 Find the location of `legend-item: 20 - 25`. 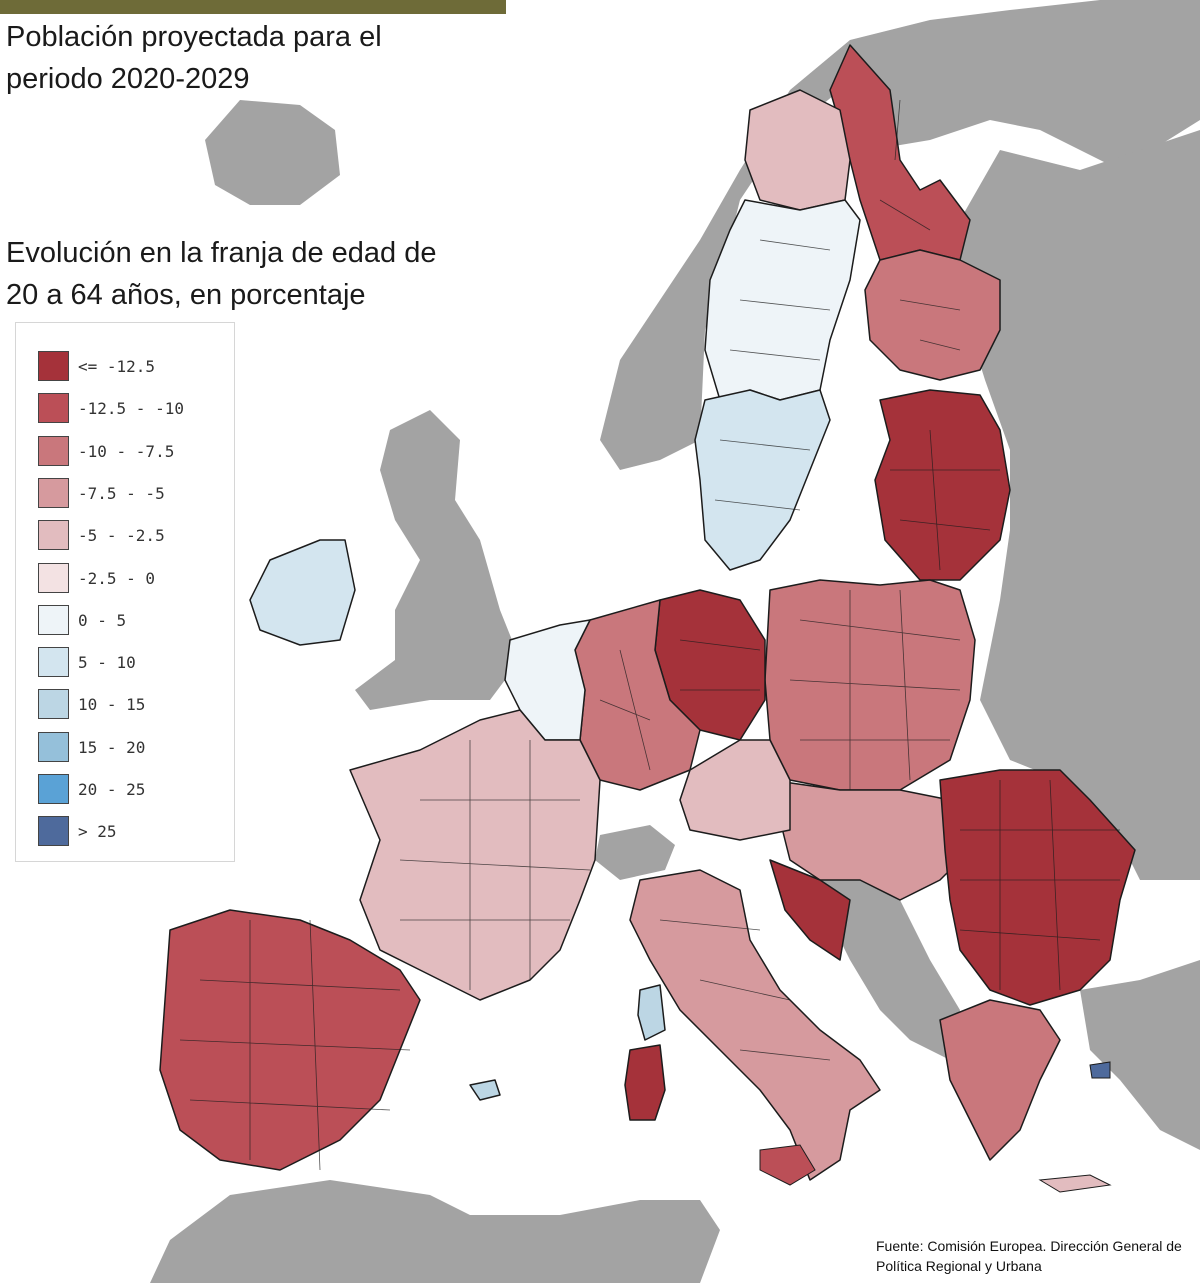

legend-item: 20 - 25 is located at coordinates (133, 790).